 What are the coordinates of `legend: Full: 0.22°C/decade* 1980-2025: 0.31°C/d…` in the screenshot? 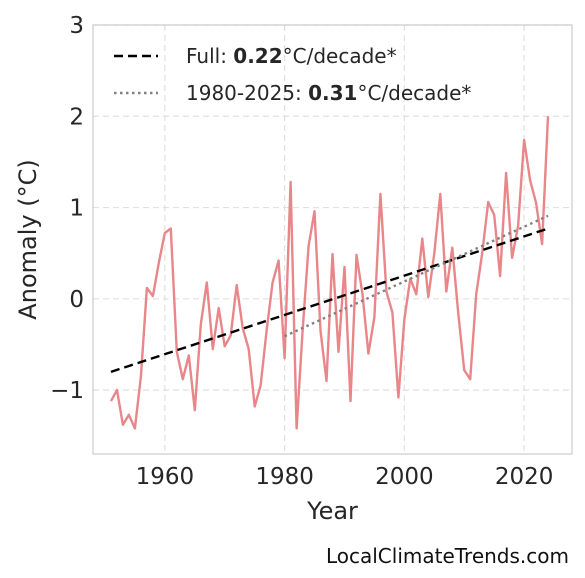 It's located at (292, 74).